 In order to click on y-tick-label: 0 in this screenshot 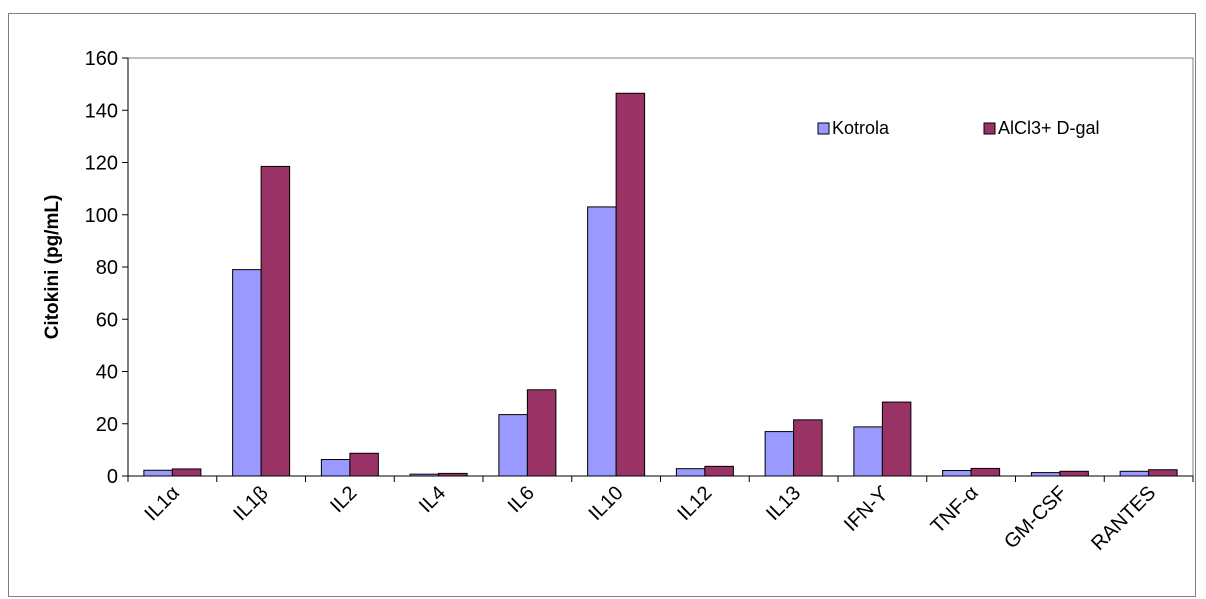, I will do `click(112, 477)`.